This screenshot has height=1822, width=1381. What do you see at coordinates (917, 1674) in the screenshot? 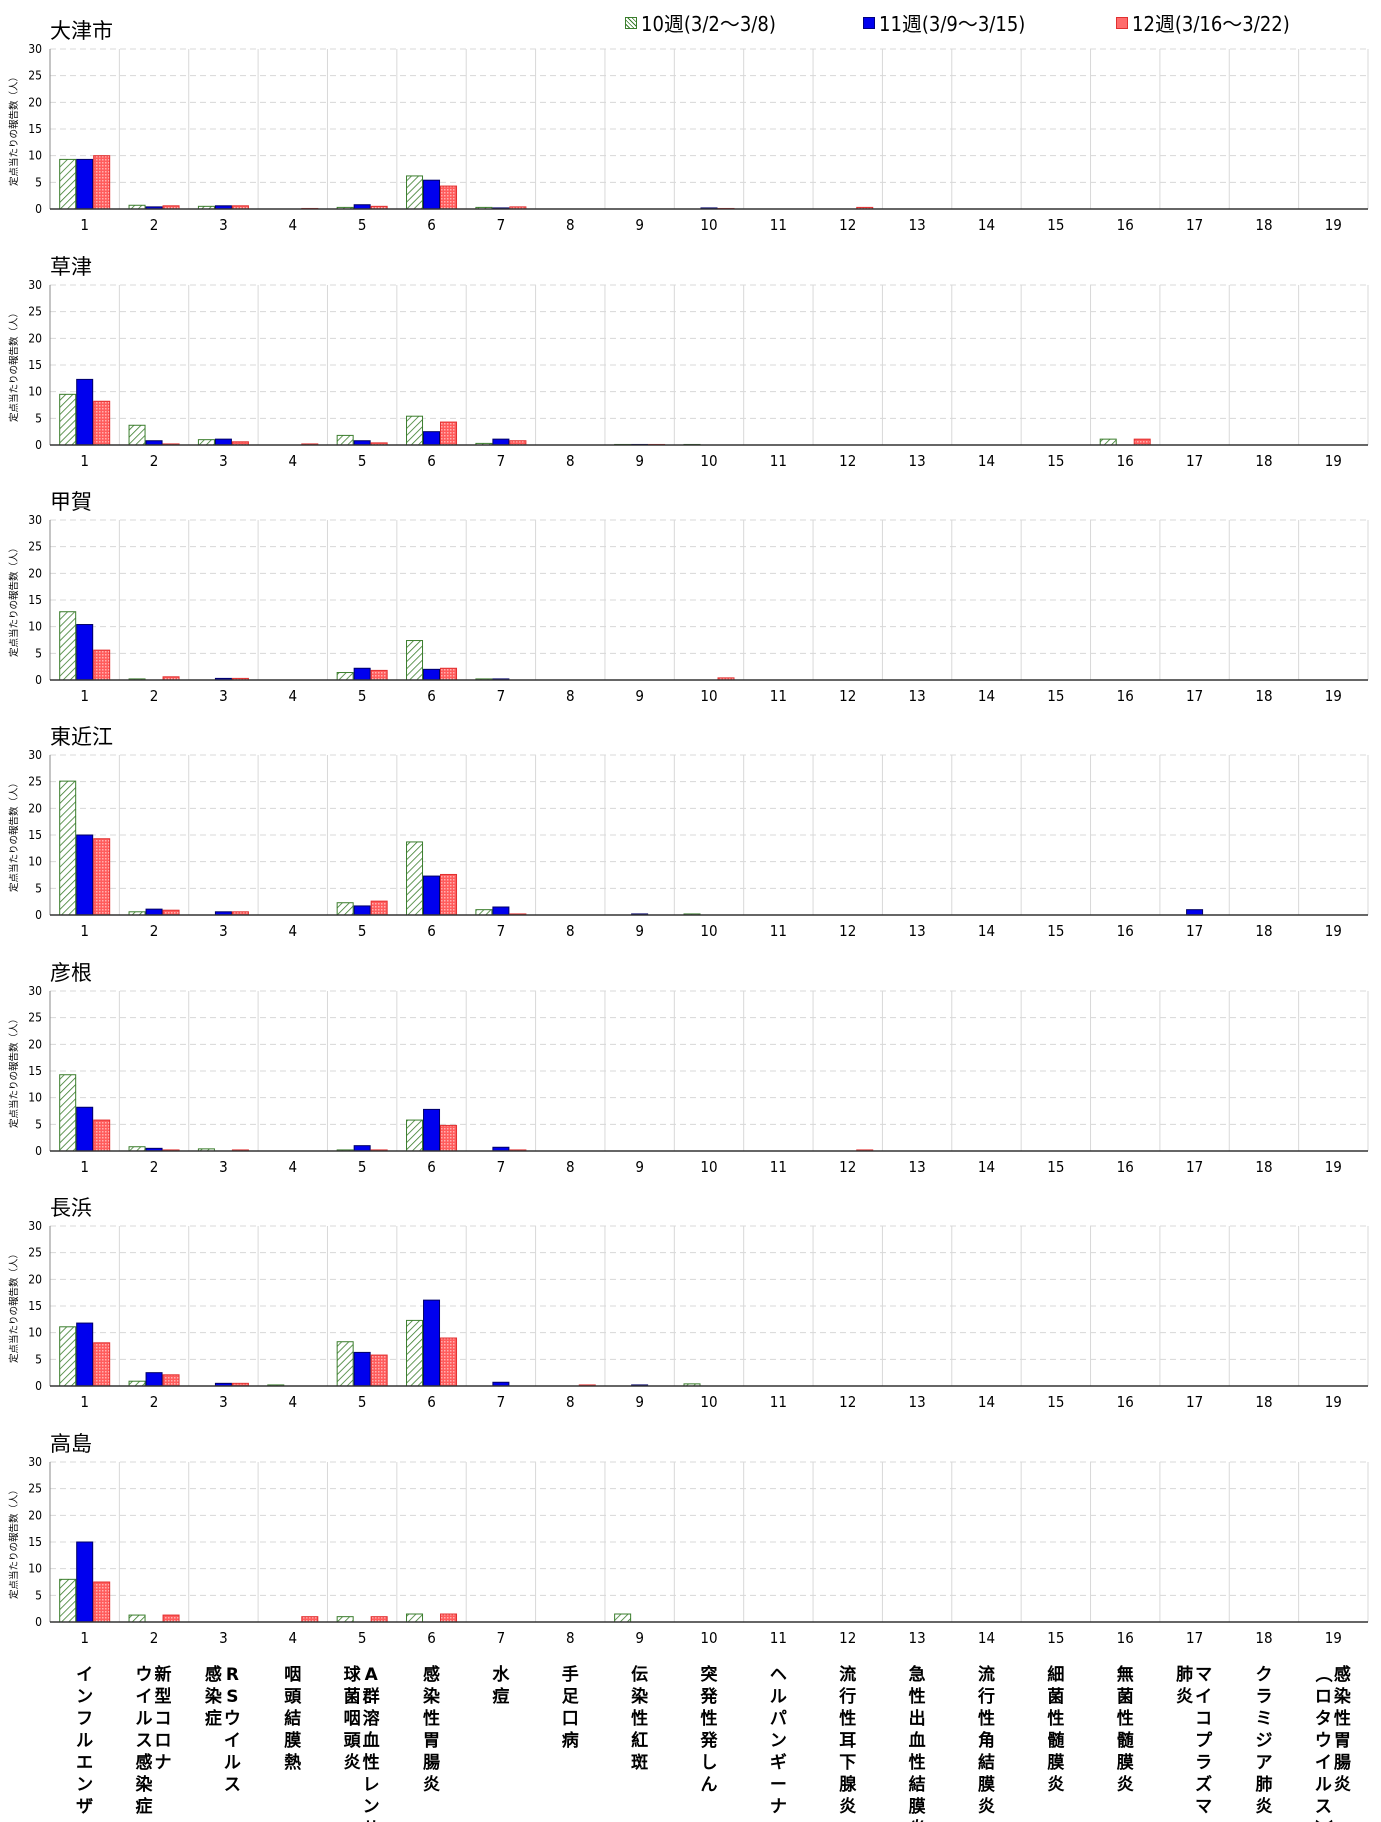
I see `disease-label-char: 急` at bounding box center [917, 1674].